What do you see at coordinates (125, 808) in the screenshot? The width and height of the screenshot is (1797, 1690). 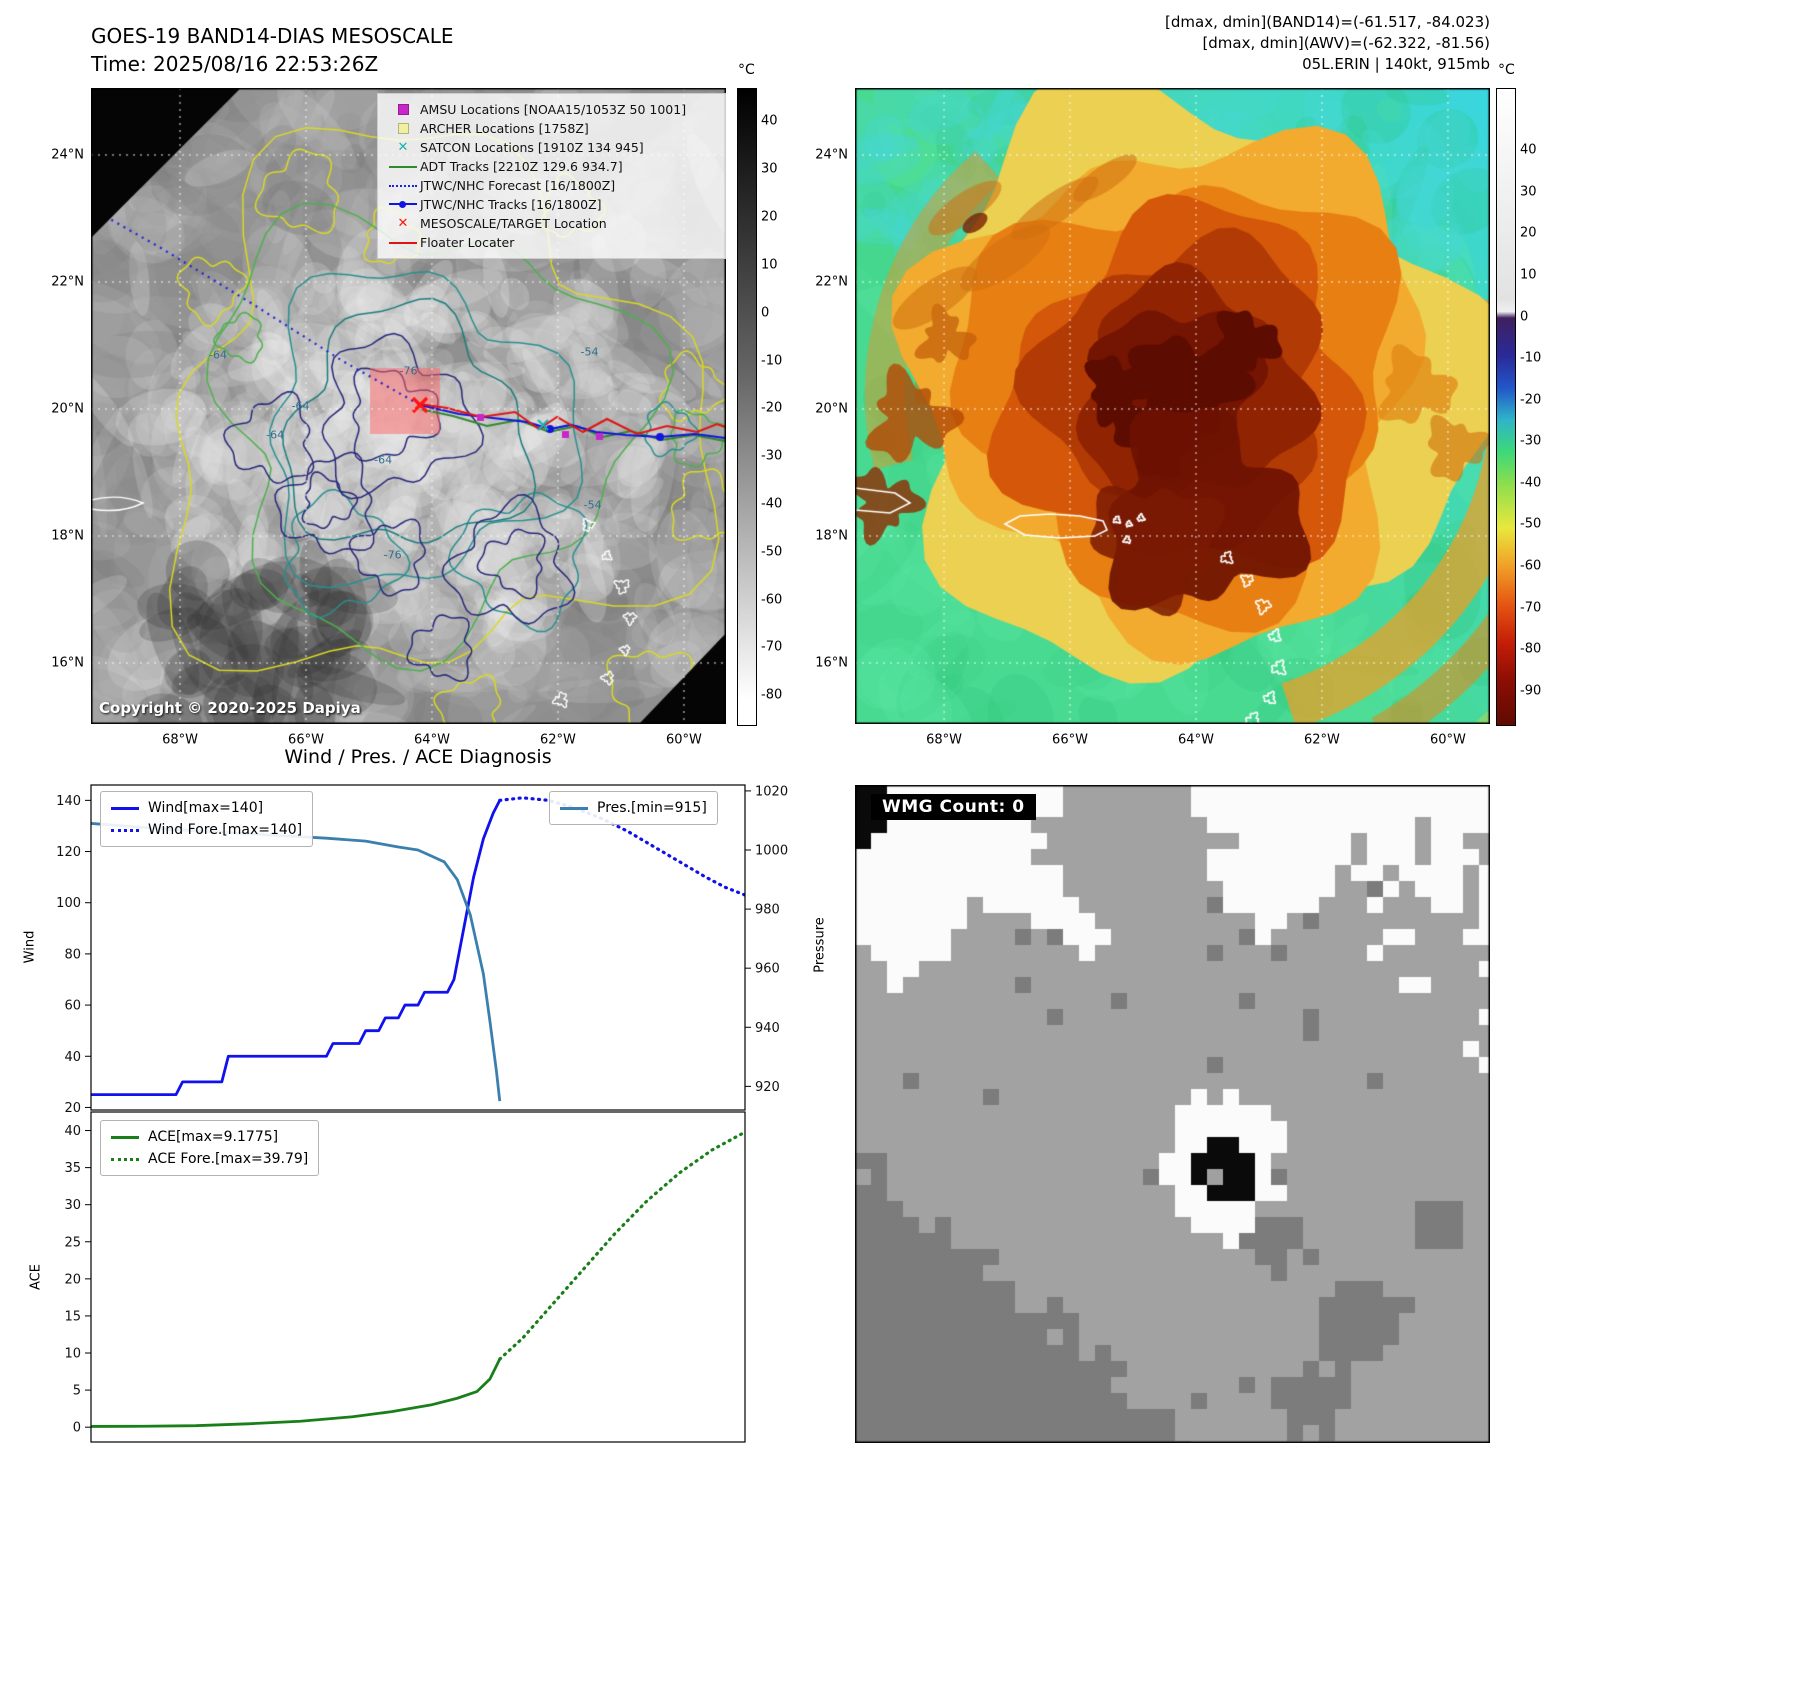 I see `wind-line-marker` at bounding box center [125, 808].